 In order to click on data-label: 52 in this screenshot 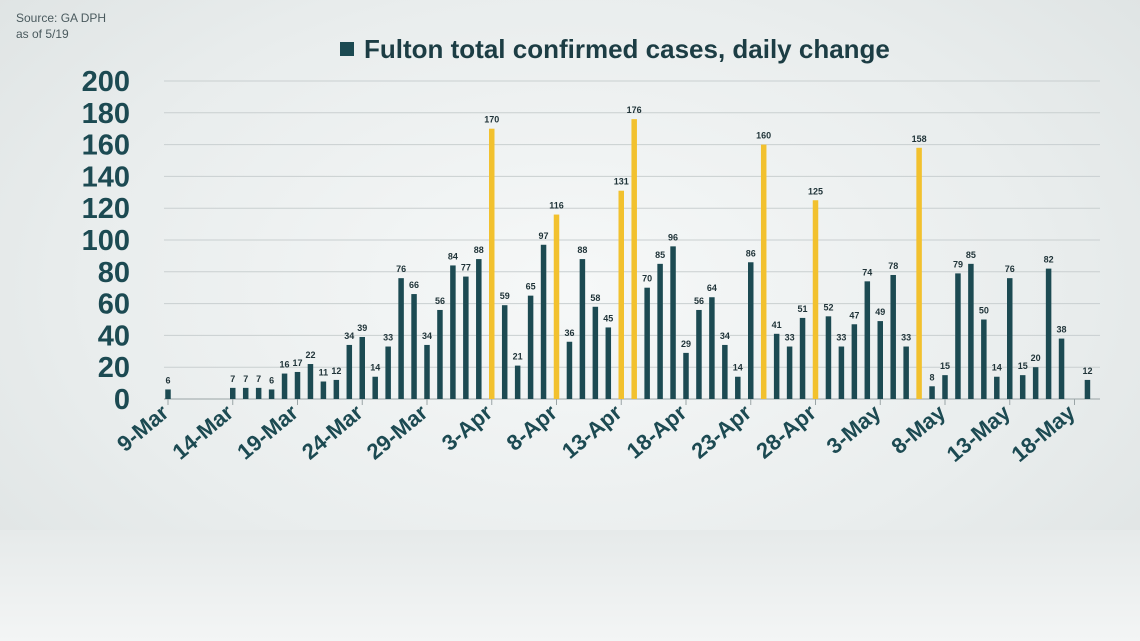, I will do `click(828, 307)`.